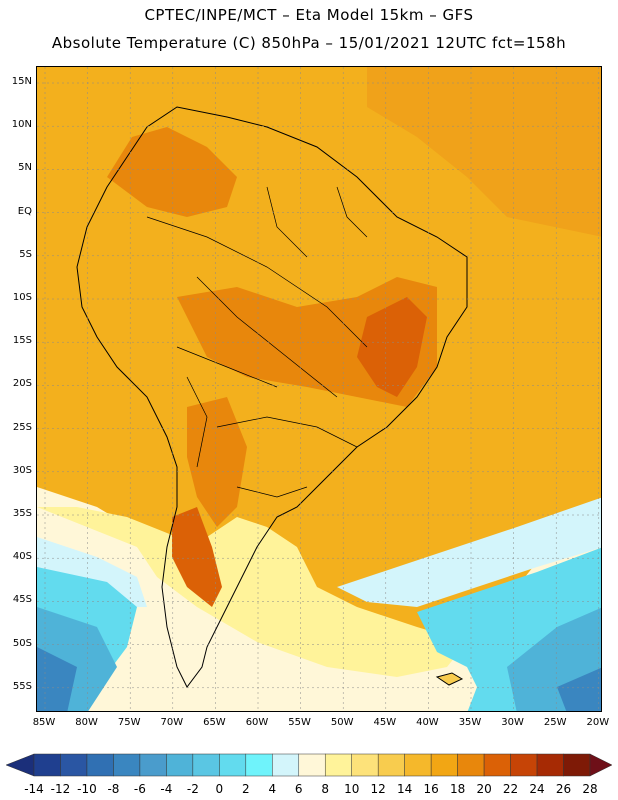 The height and width of the screenshot is (800, 618). I want to click on longitude-label: 25W, so click(555, 722).